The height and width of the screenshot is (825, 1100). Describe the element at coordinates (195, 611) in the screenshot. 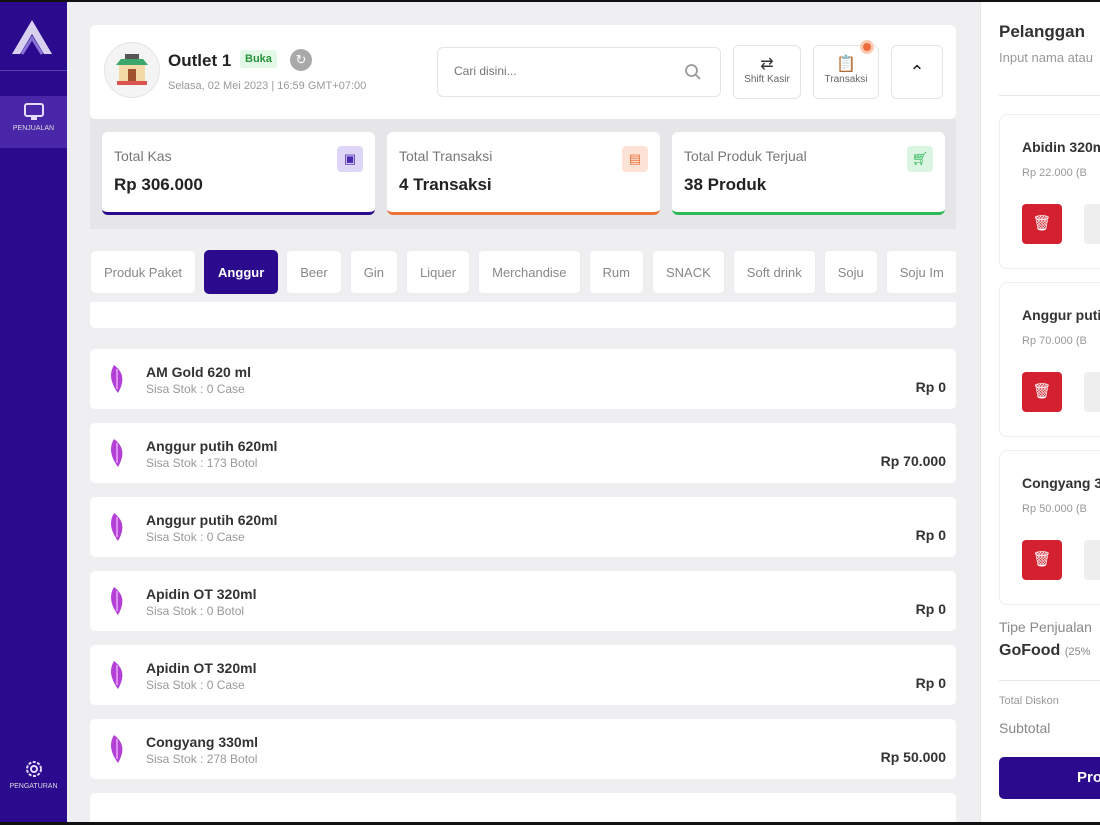

I see `product-stock: Sisa Stok : 0 Botol` at that location.